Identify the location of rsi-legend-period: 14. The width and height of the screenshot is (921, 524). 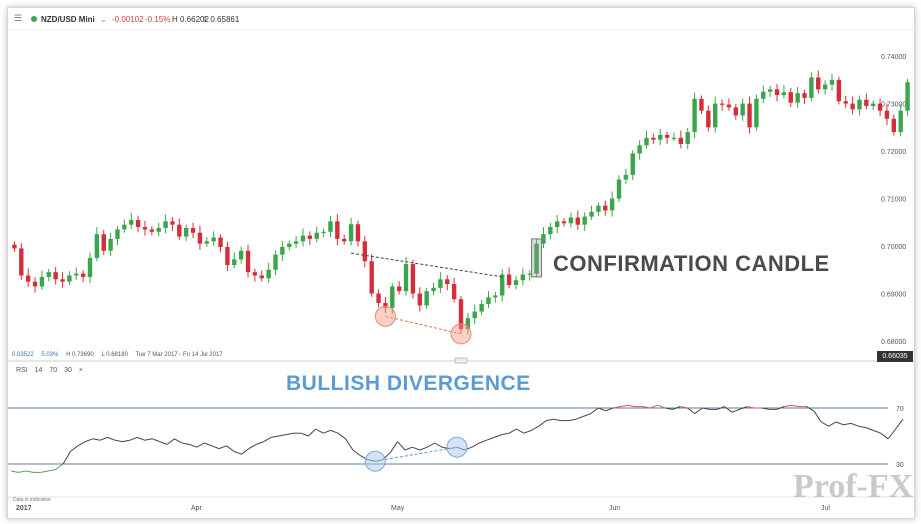
(38, 370).